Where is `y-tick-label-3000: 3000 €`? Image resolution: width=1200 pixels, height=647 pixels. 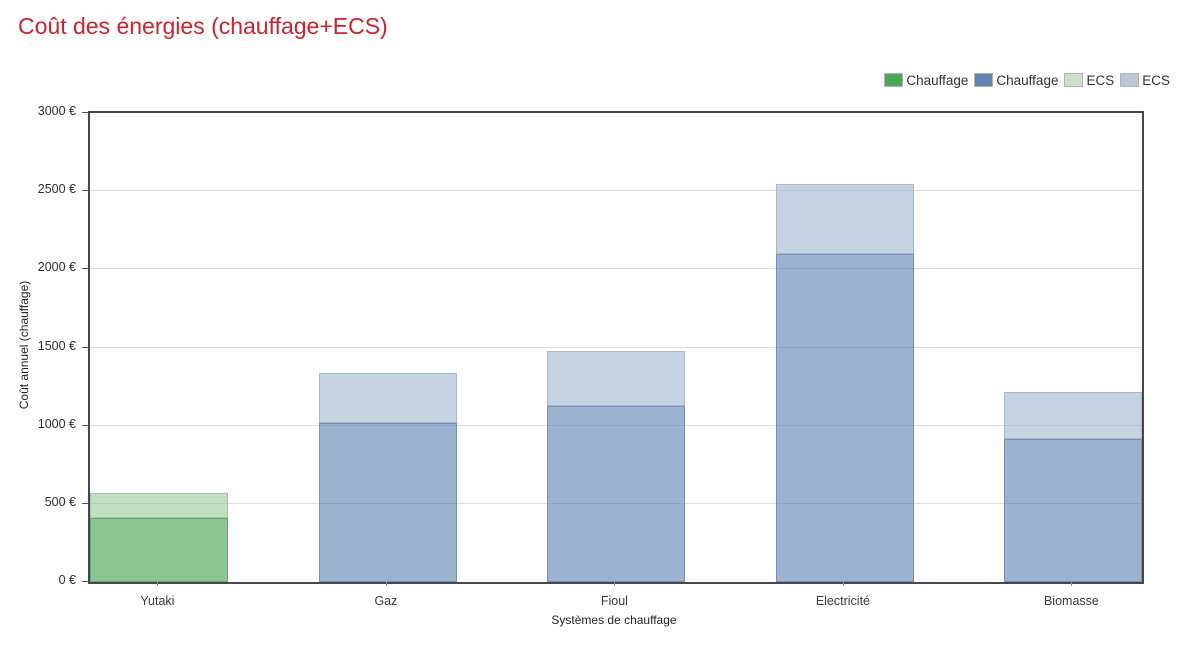
y-tick-label-3000: 3000 € is located at coordinates (56, 111).